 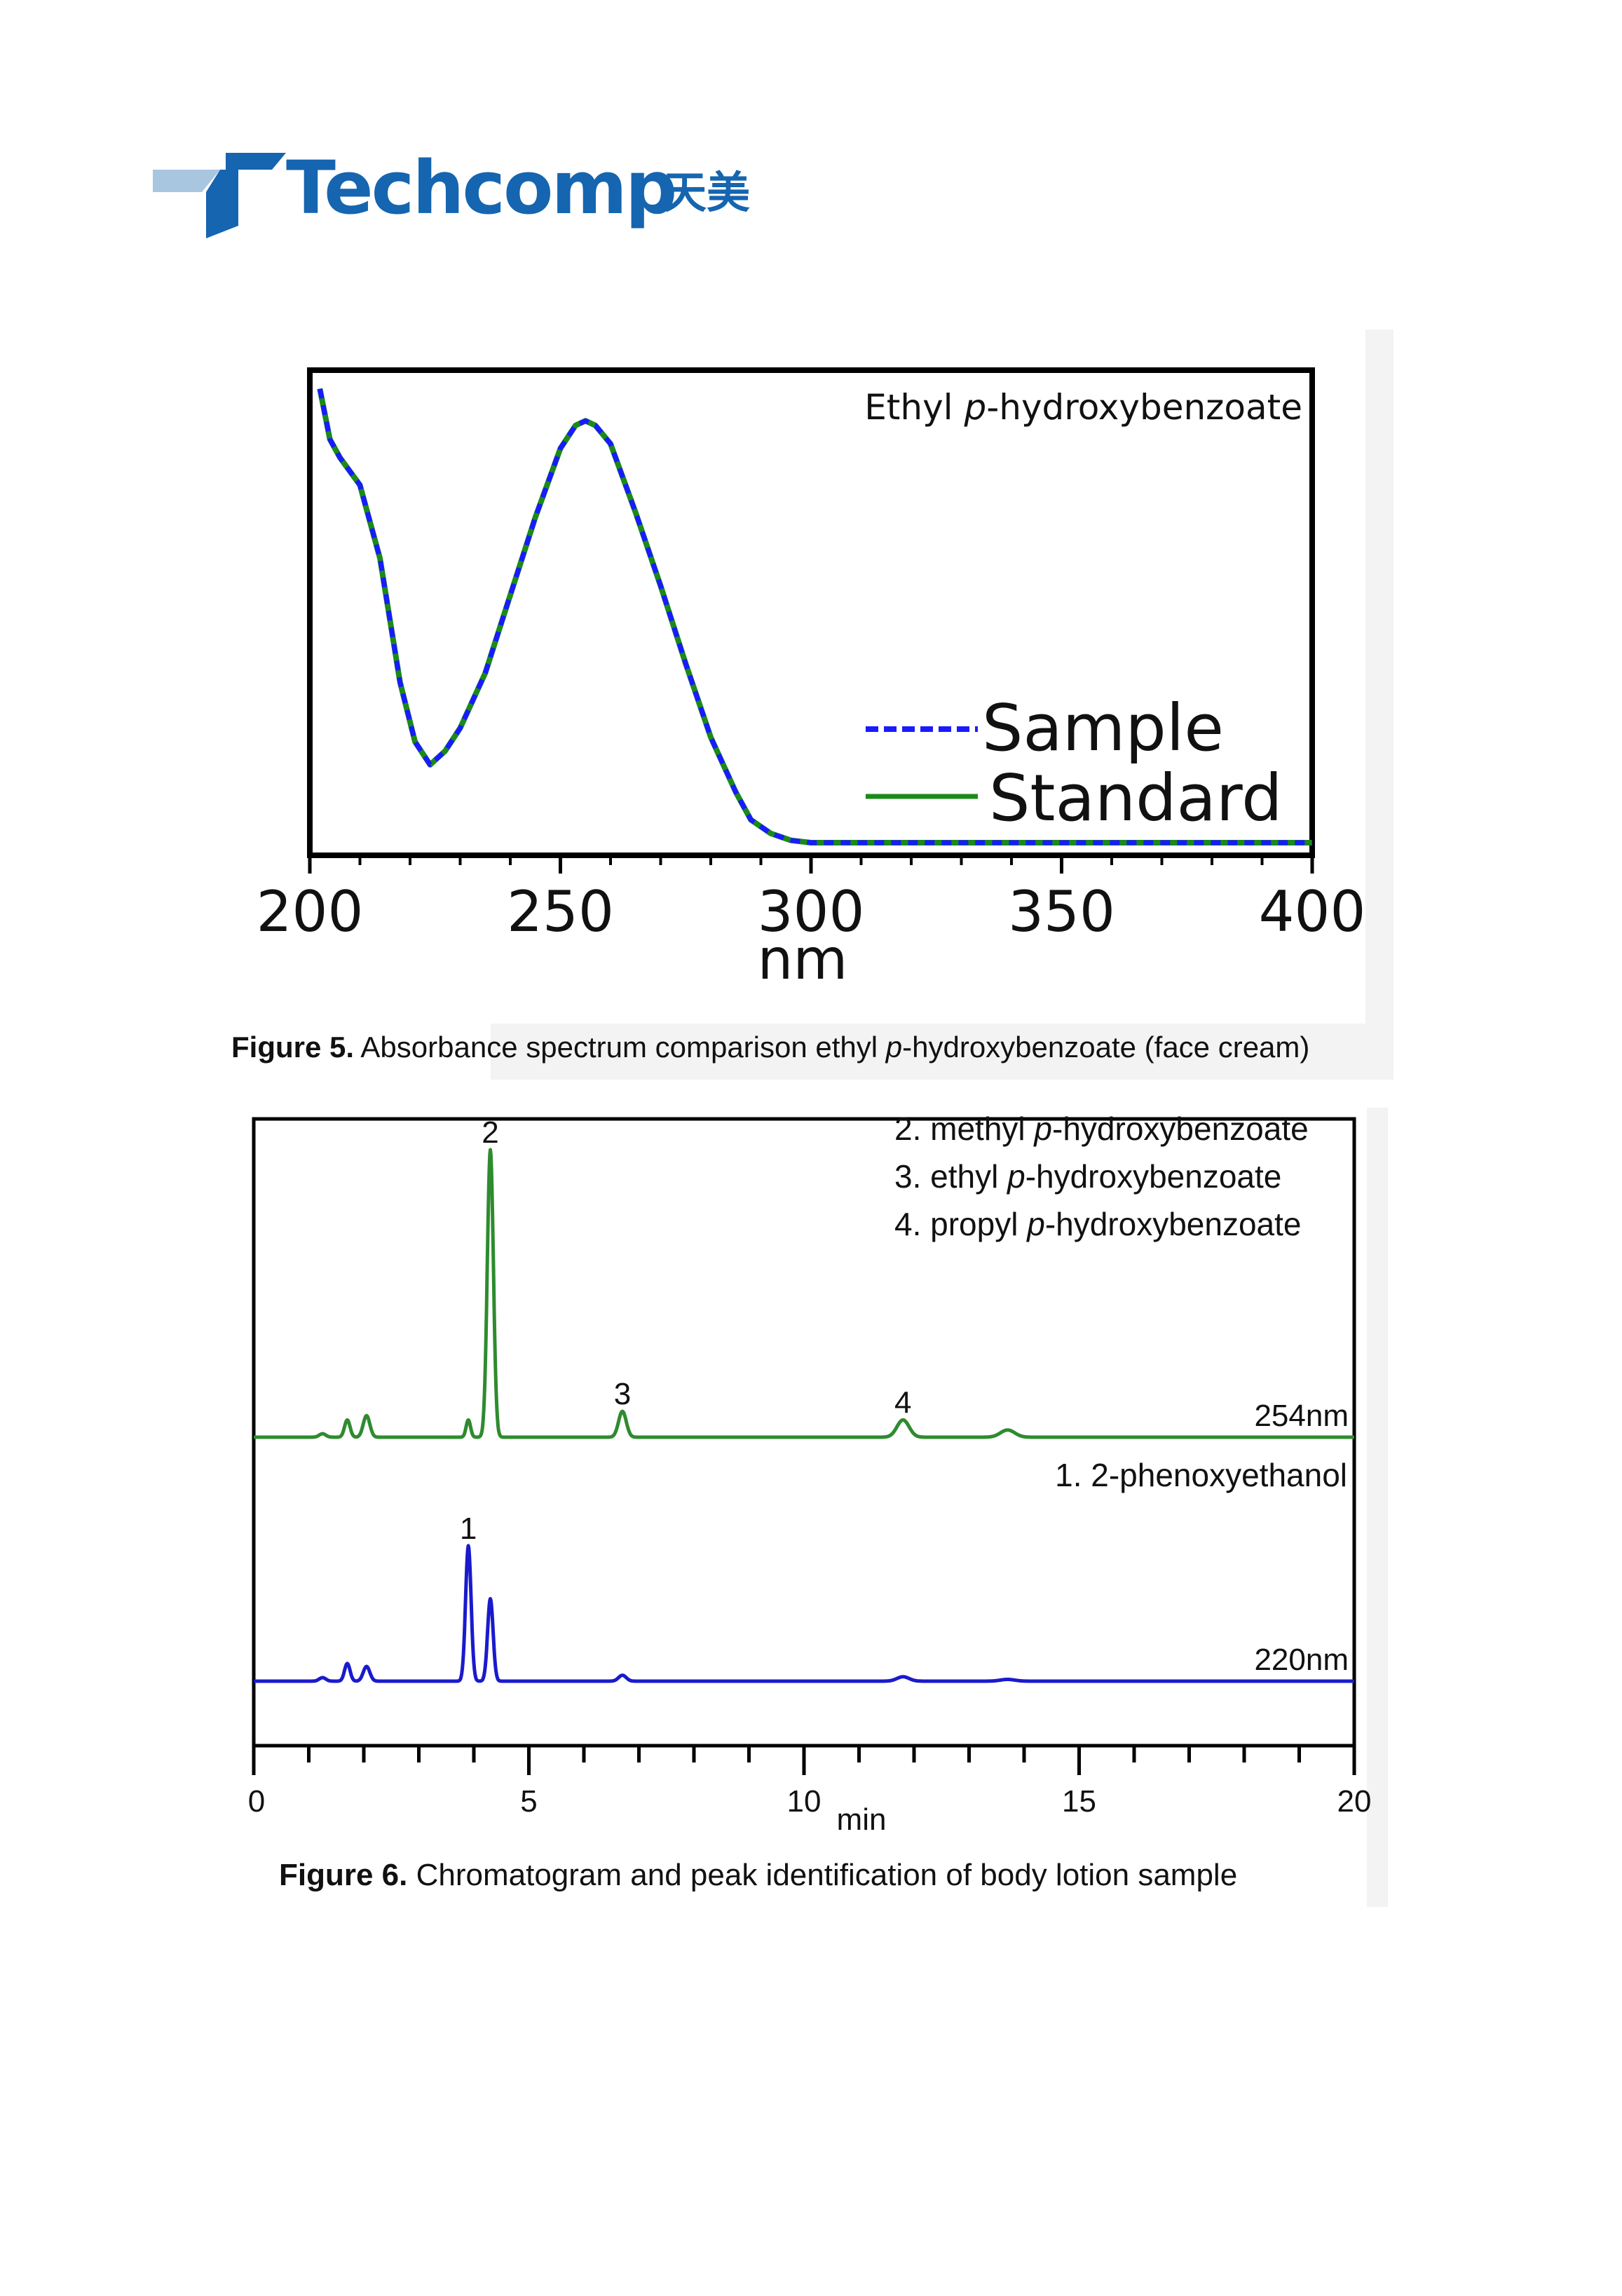 What do you see at coordinates (468, 1529) in the screenshot?
I see `peak-label: 1` at bounding box center [468, 1529].